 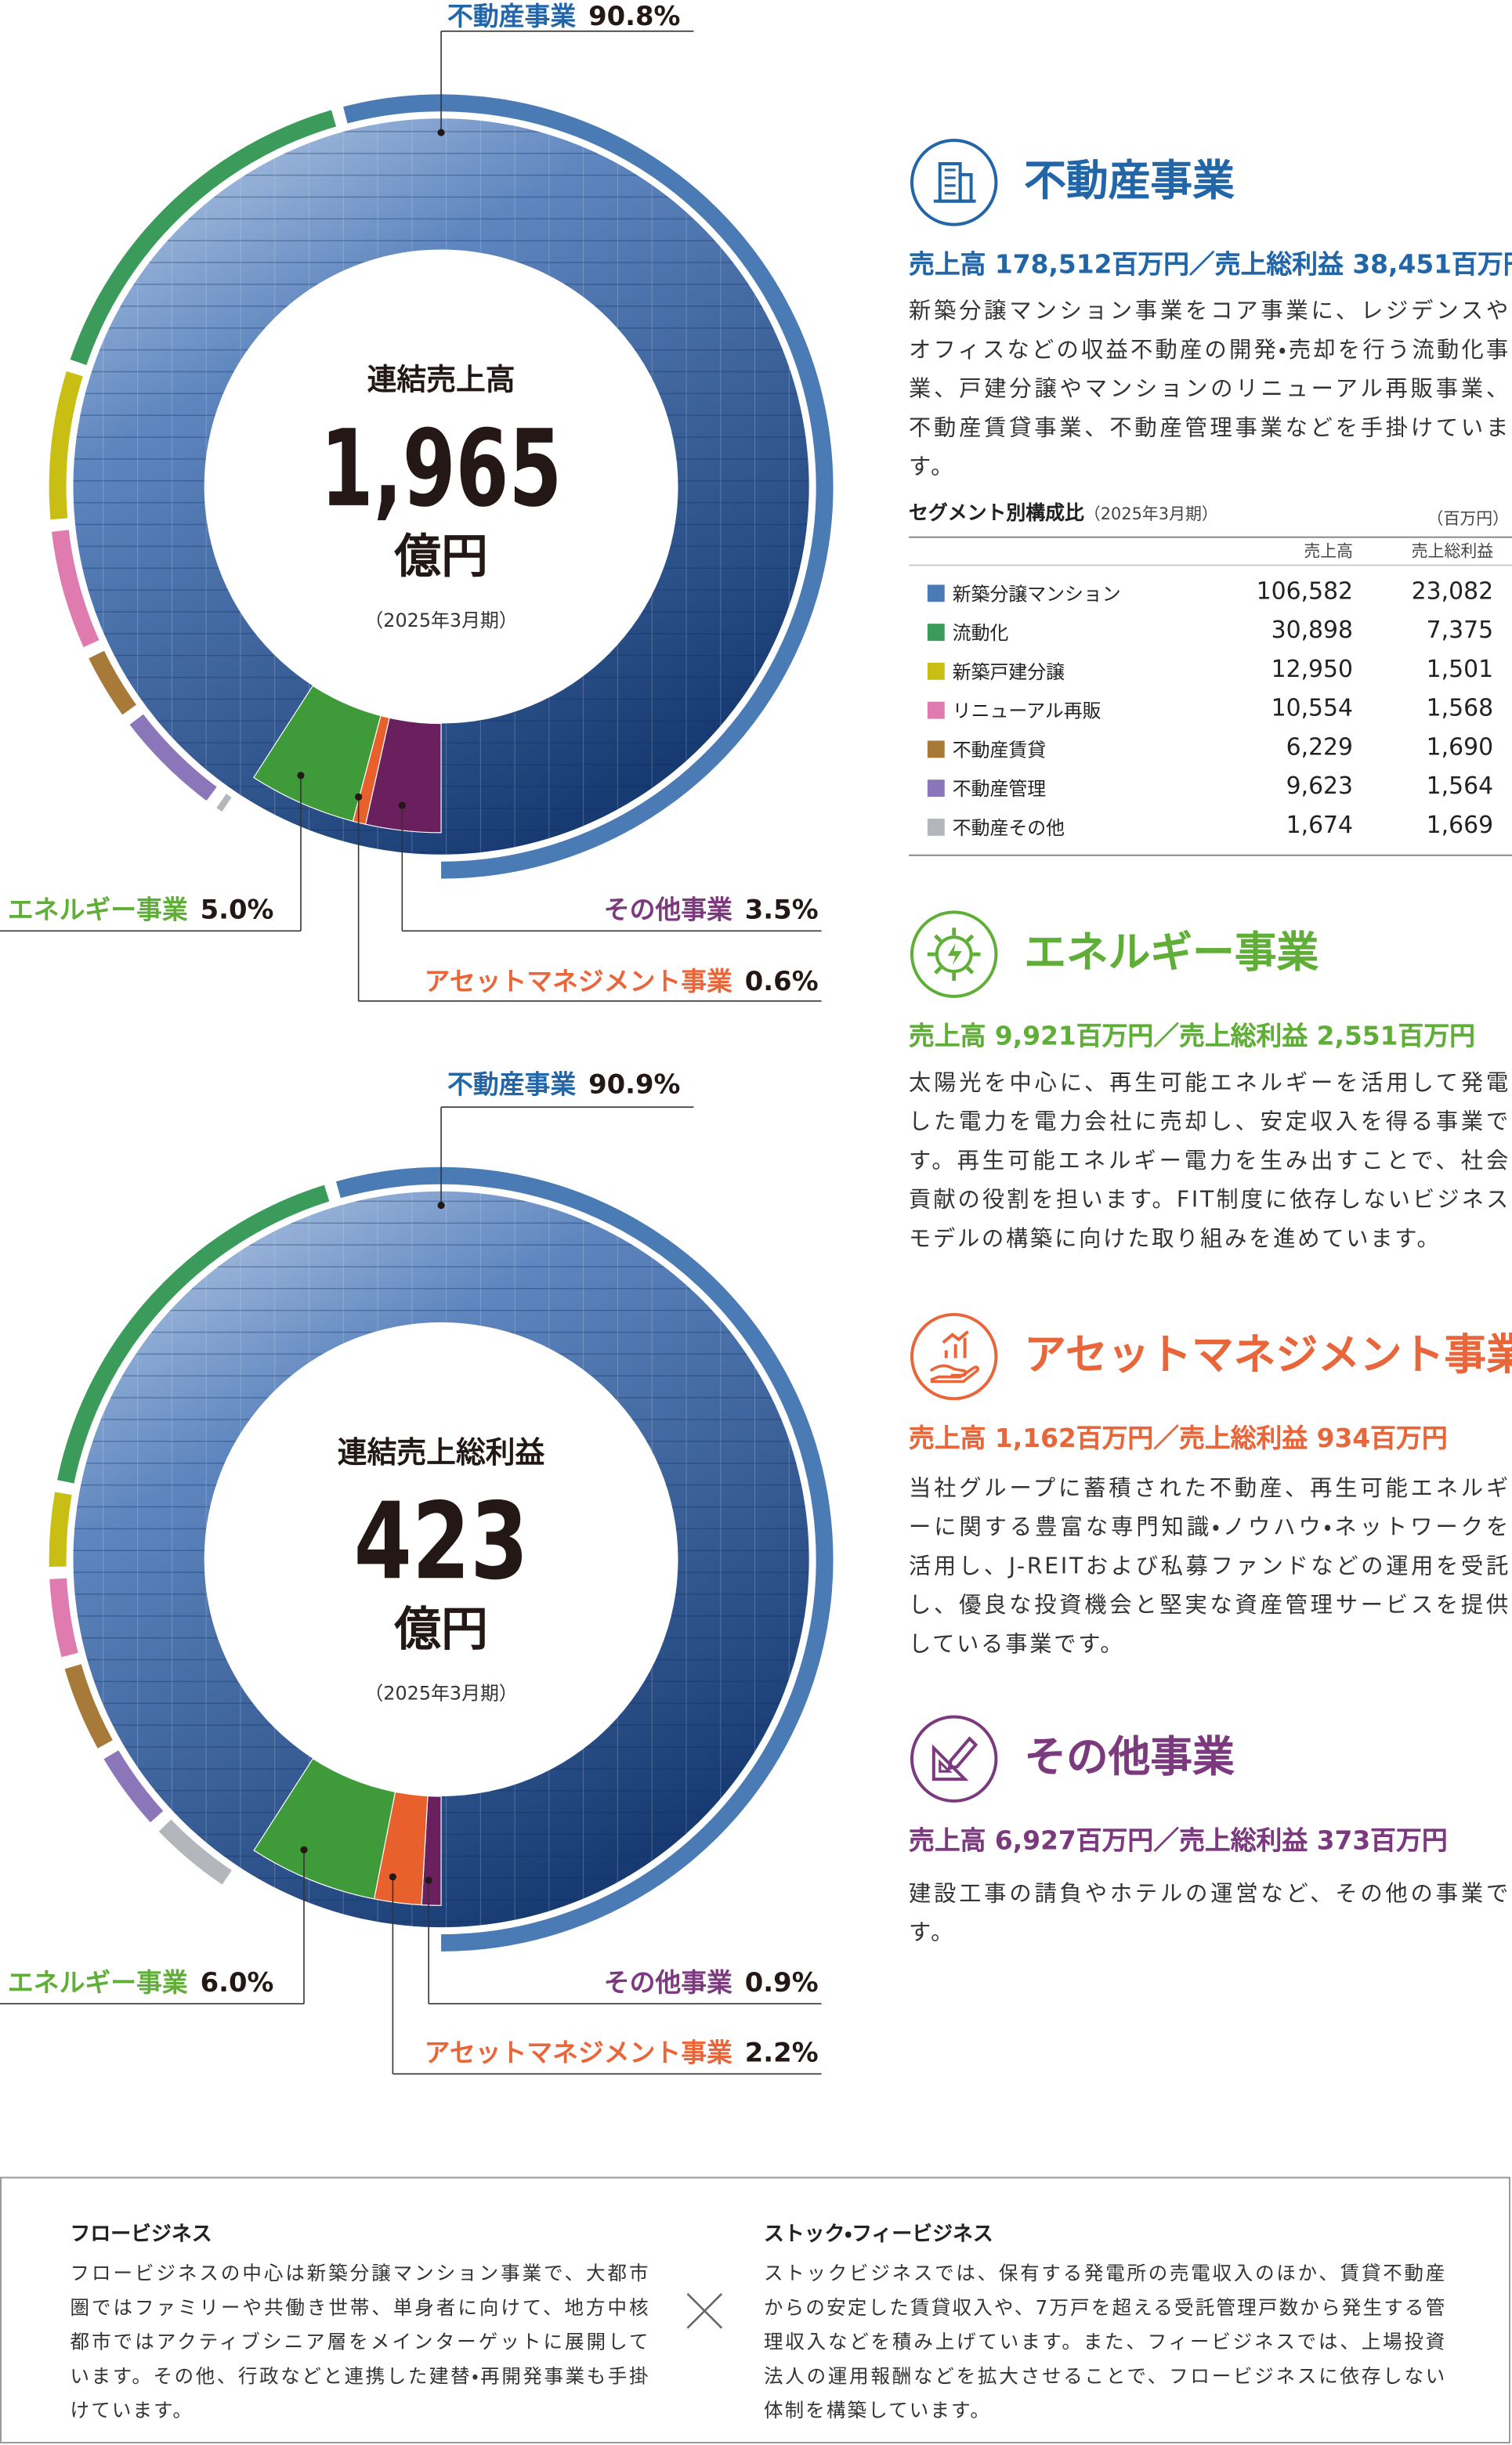 What do you see at coordinates (1460, 707) in the screenshot?
I see `cell: 1,568` at bounding box center [1460, 707].